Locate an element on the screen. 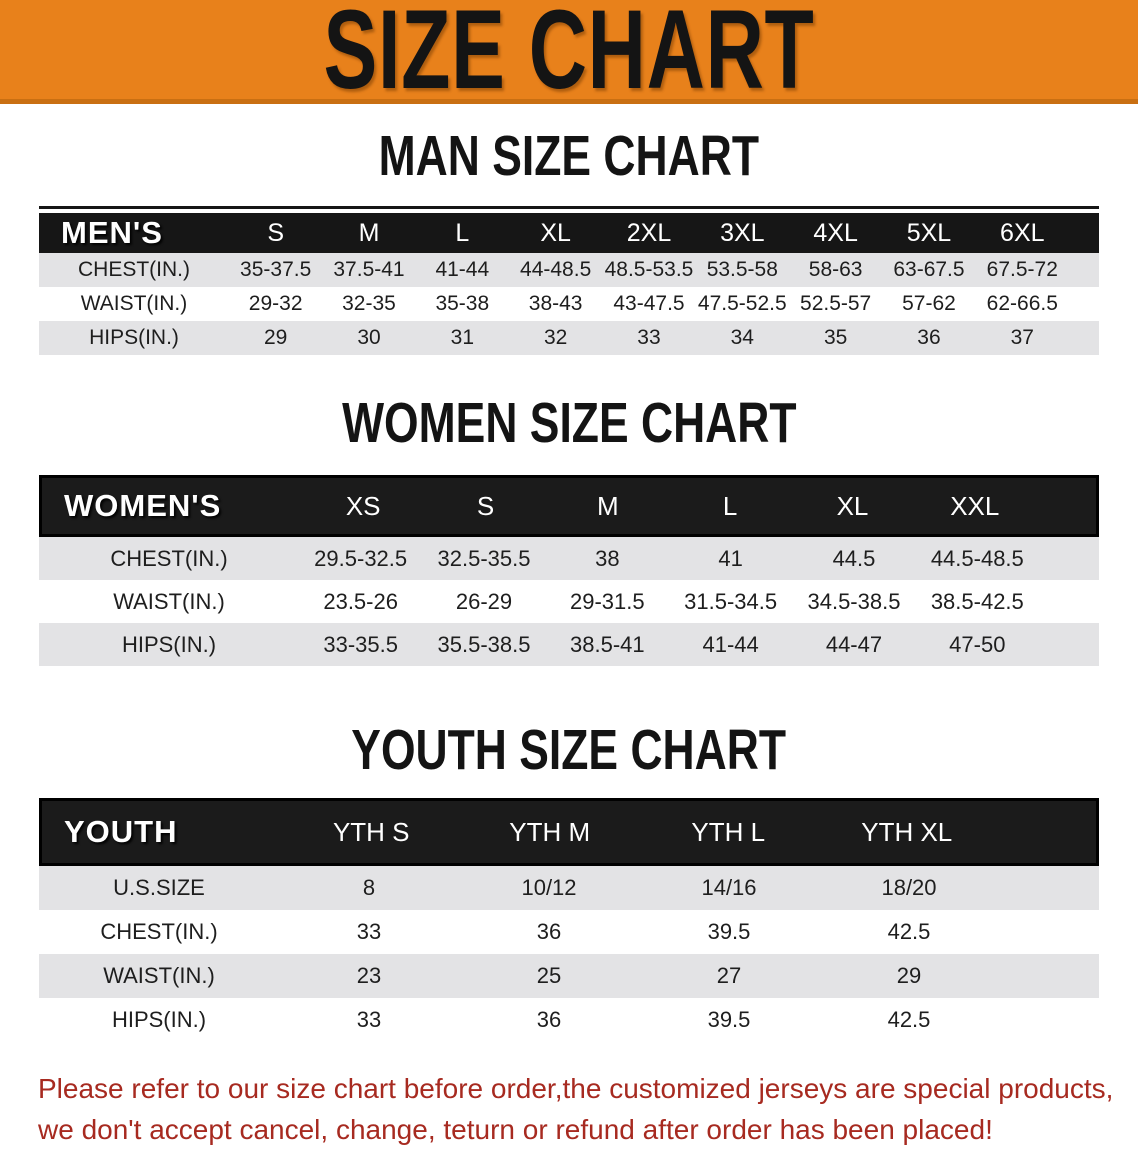 The width and height of the screenshot is (1138, 1150). column-header: YTH L is located at coordinates (728, 831).